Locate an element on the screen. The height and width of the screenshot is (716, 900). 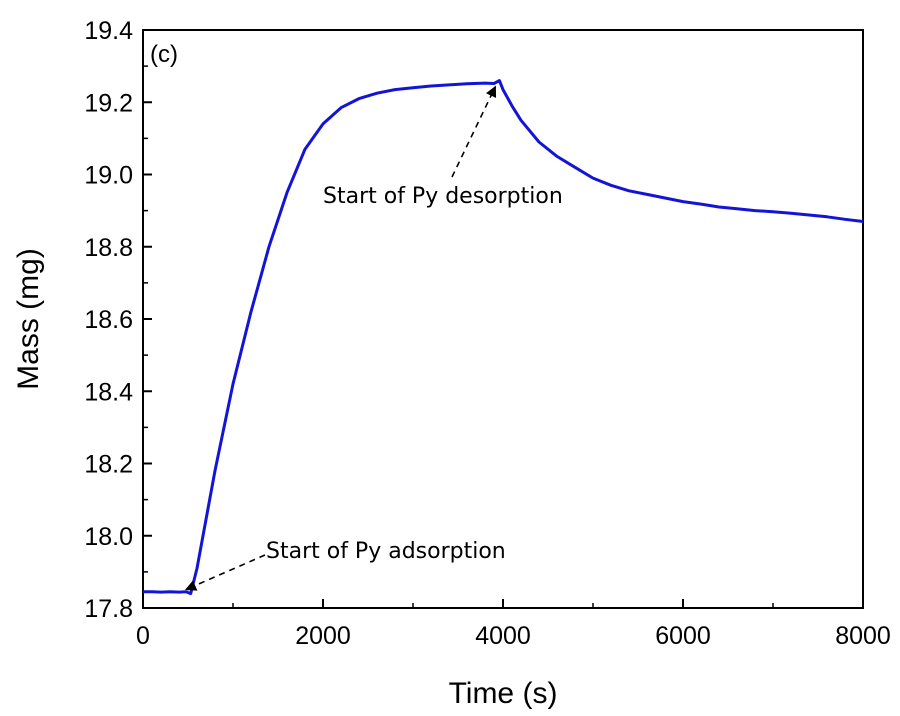
x-tick-label: 6000 is located at coordinates (683, 636).